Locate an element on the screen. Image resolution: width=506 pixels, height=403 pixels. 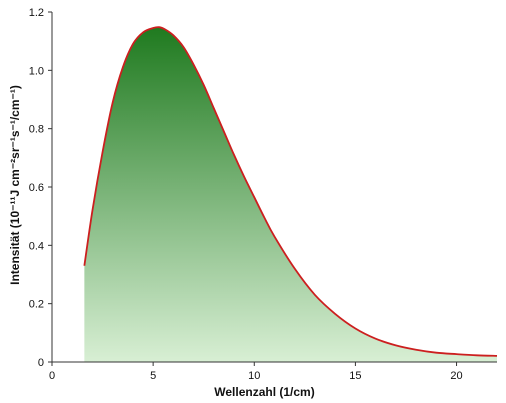
x-tick-label: 15 is located at coordinates (355, 376).